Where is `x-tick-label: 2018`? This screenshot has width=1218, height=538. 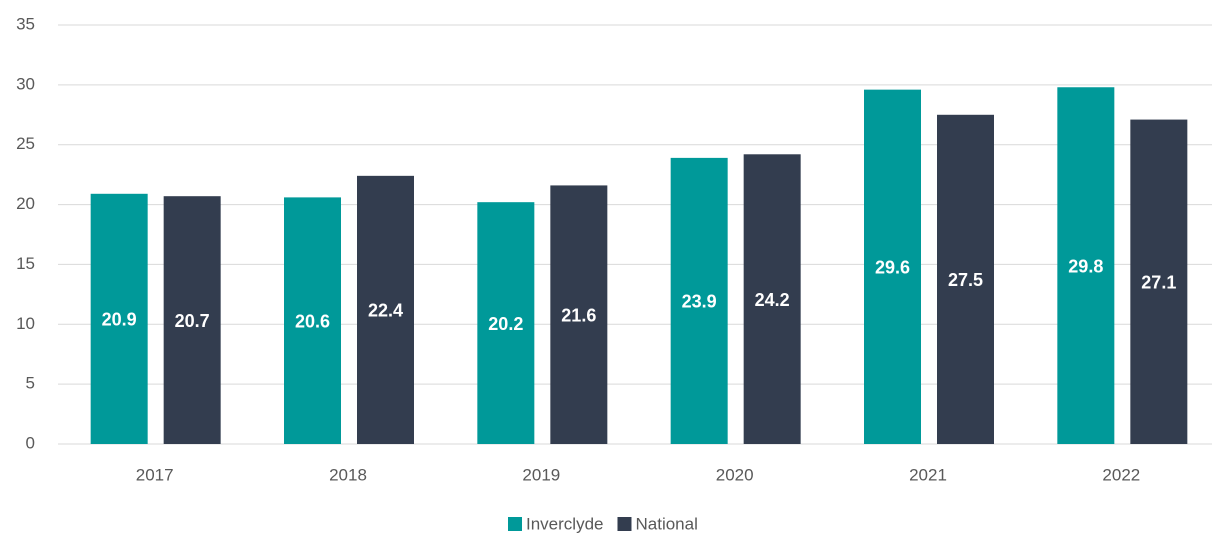 x-tick-label: 2018 is located at coordinates (348, 474).